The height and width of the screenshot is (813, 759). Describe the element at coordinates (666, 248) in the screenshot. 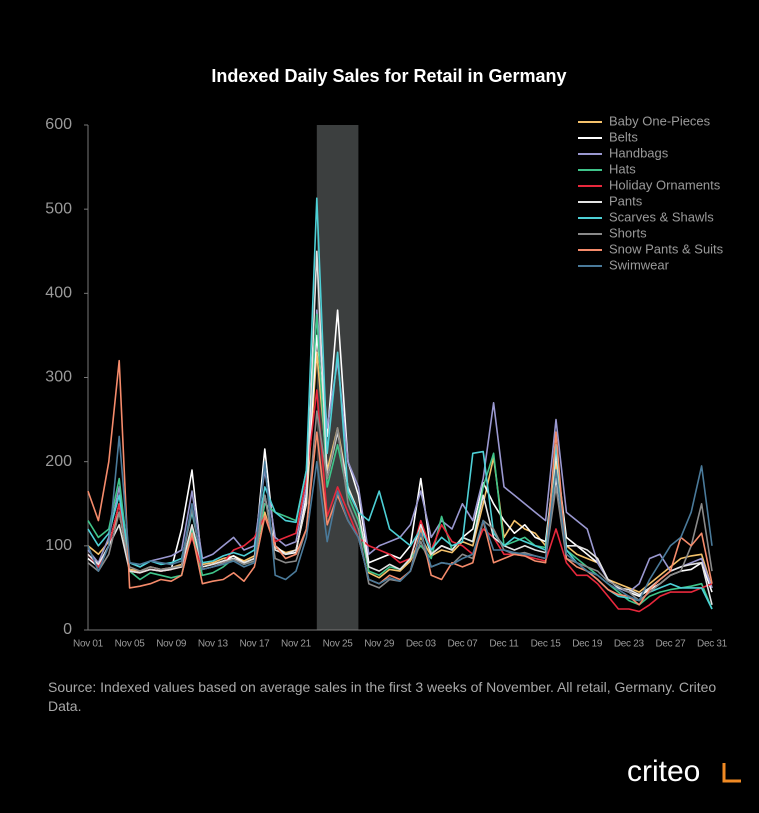

I see `legend-label: Snow Pants & Suits` at that location.